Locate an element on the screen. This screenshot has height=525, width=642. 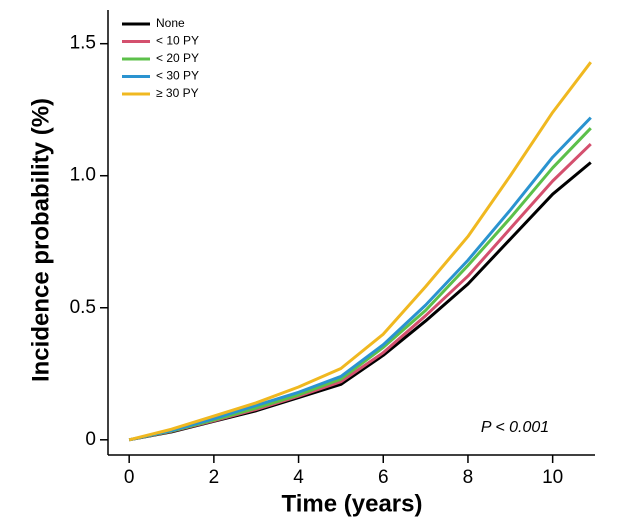
x-tick-label: 6 is located at coordinates (383, 477).